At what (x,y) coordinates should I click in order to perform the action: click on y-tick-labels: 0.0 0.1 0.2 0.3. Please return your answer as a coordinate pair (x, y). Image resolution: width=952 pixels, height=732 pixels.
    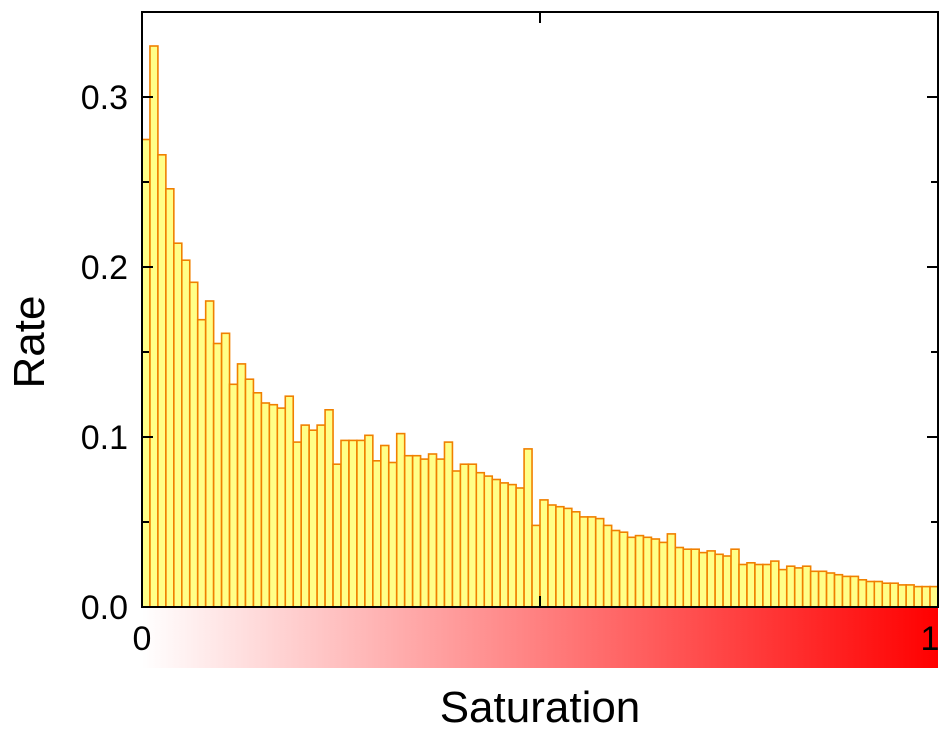
    Looking at the image, I should click on (104, 353).